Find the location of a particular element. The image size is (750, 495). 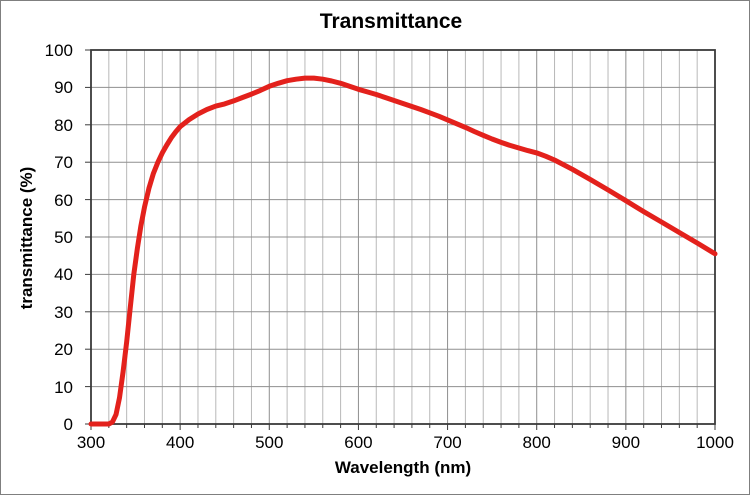

y-tick-label: 70 is located at coordinates (63, 163).